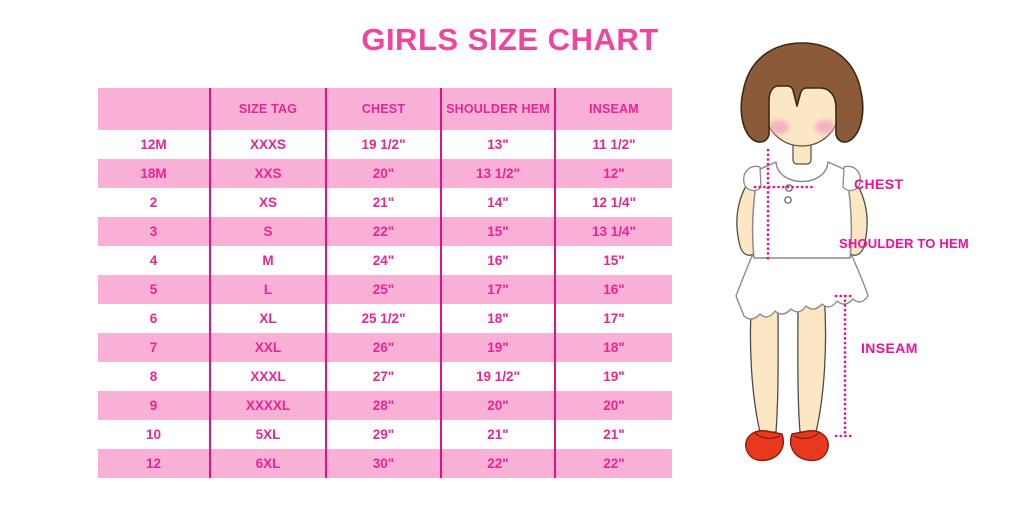  What do you see at coordinates (613, 231) in the screenshot?
I see `table-cell: 13 1/4"` at bounding box center [613, 231].